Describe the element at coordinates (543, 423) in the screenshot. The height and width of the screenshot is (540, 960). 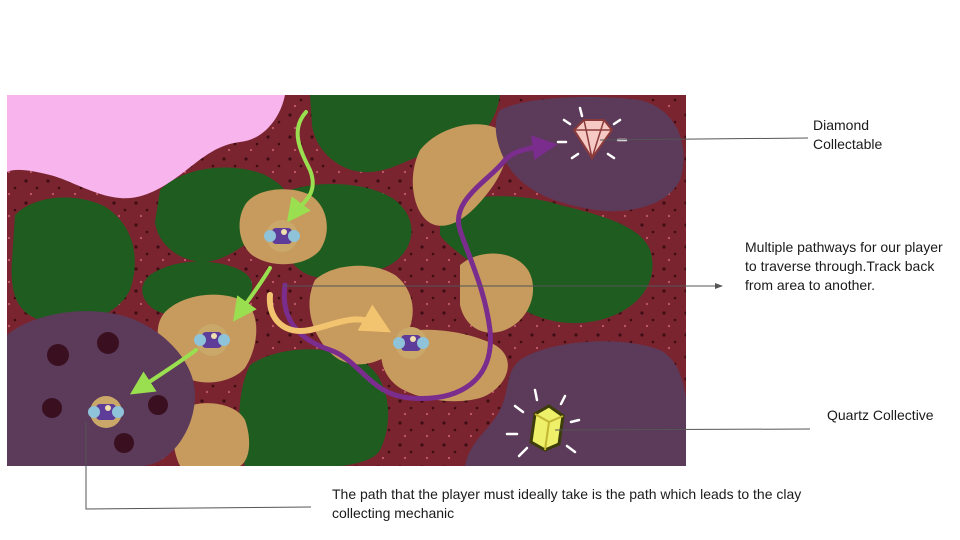
I see `quartz-crystal-icon` at that location.